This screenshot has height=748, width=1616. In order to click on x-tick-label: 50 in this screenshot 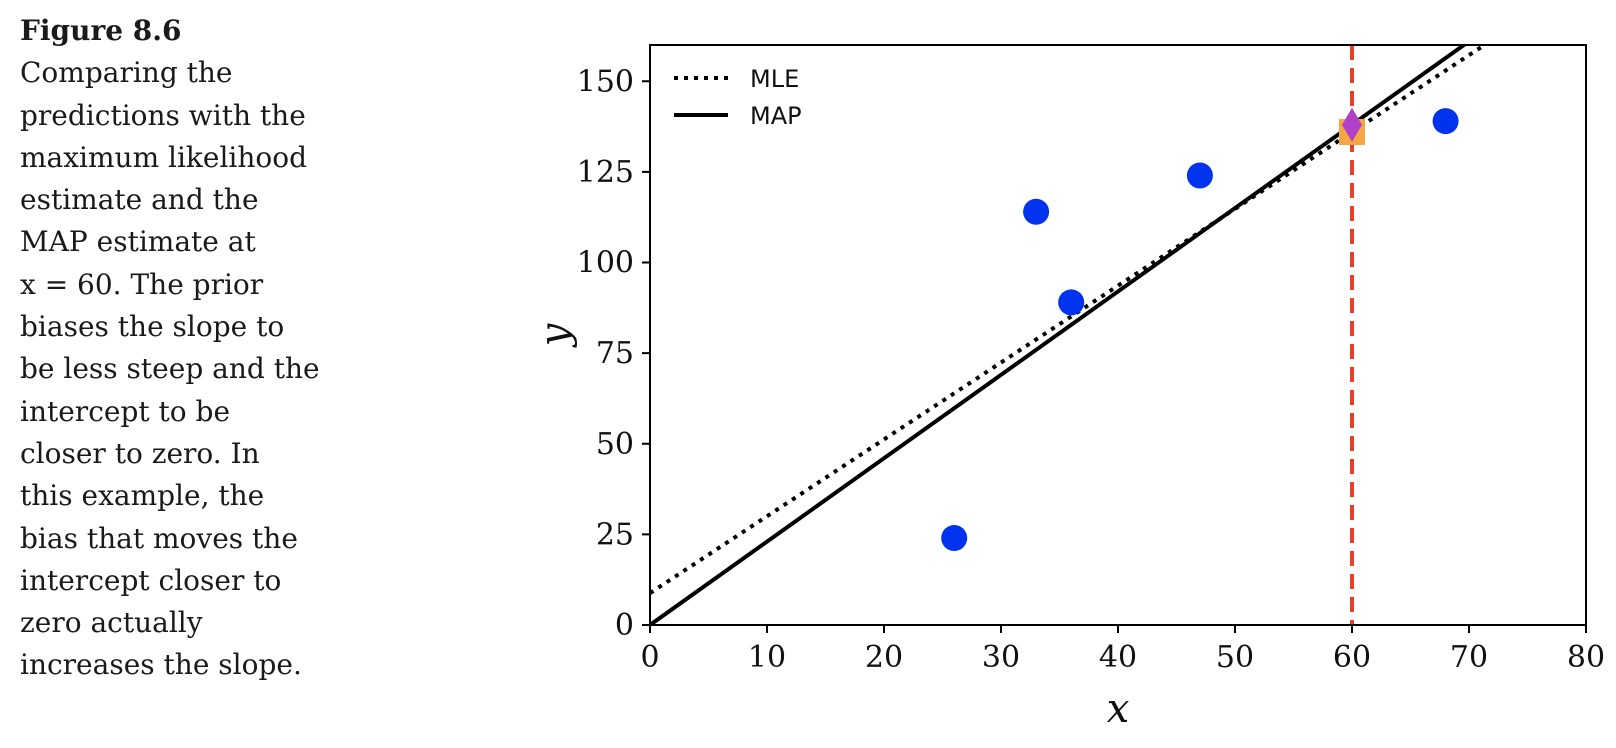, I will do `click(1235, 657)`.